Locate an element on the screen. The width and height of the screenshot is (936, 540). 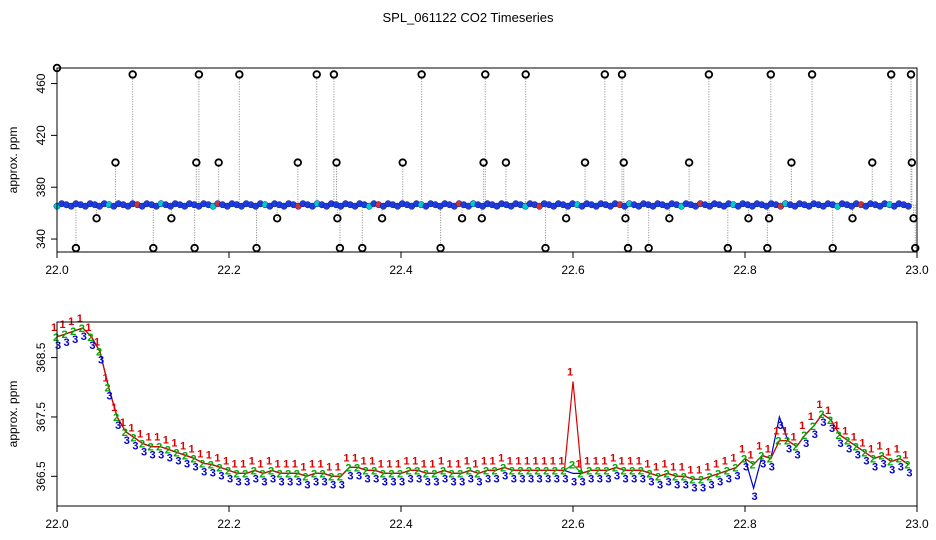
x-tick-label: 22.4 is located at coordinates (401, 270).